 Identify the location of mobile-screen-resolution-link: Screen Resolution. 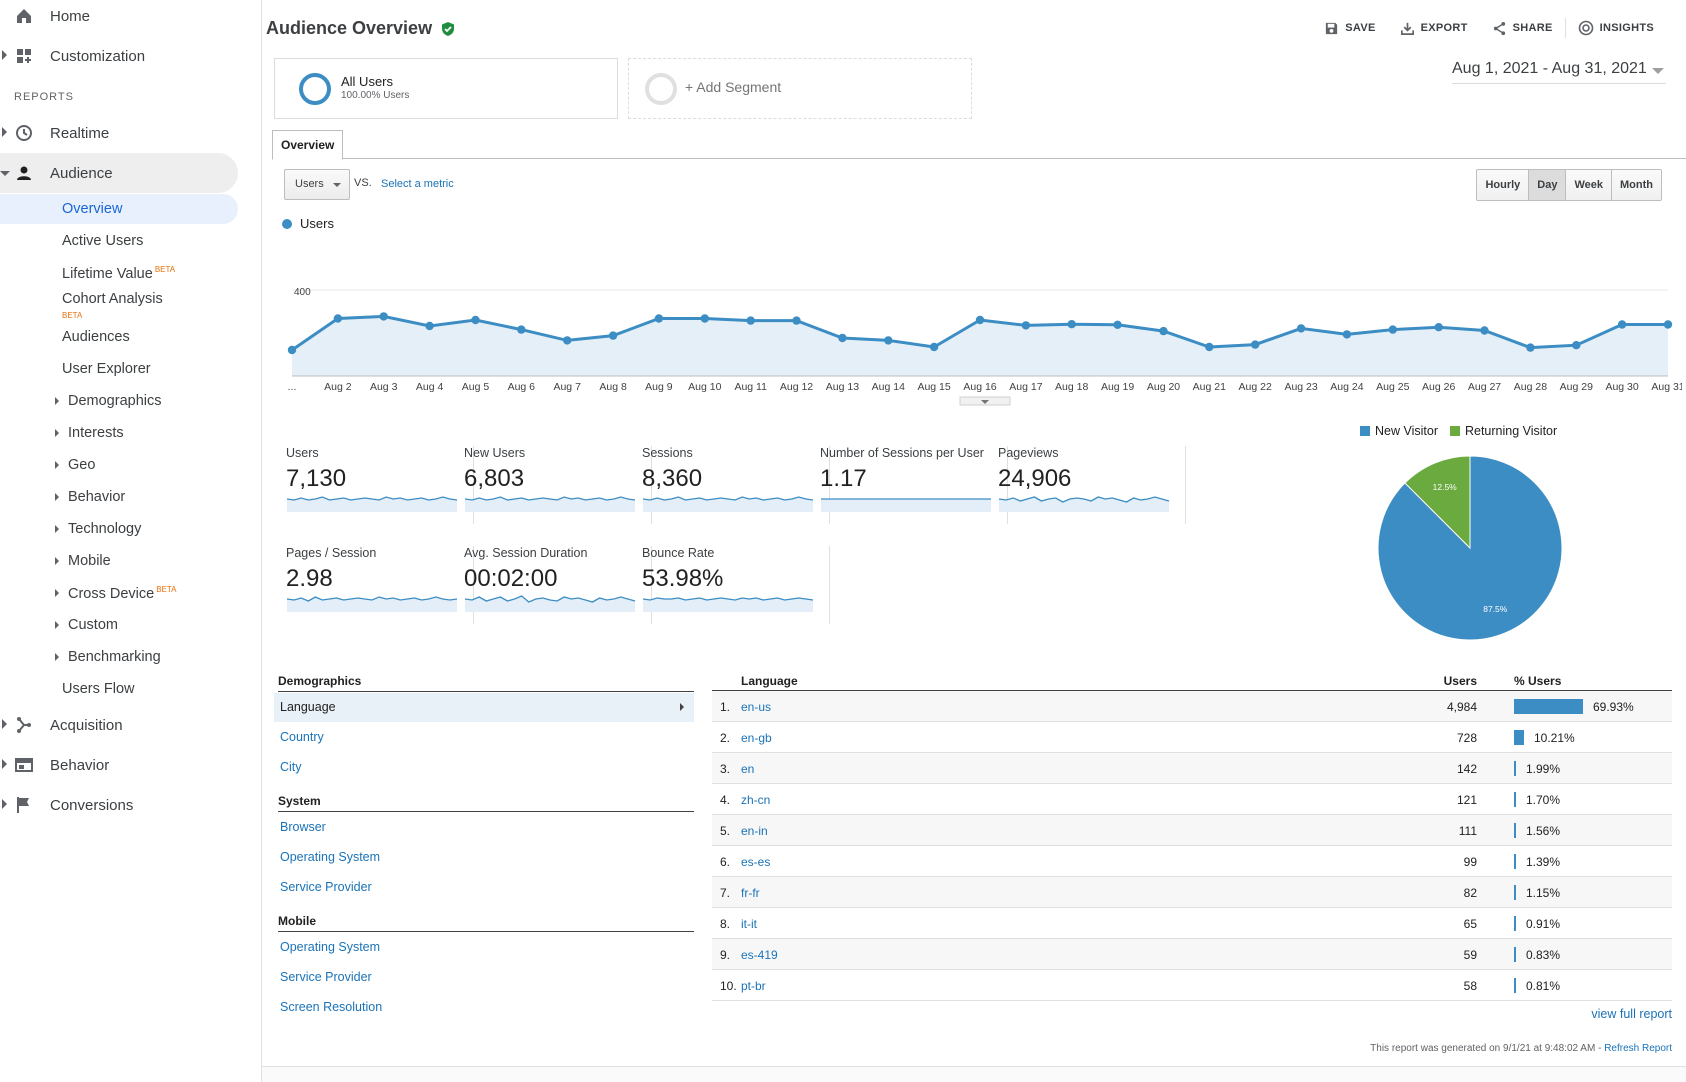
(331, 1007).